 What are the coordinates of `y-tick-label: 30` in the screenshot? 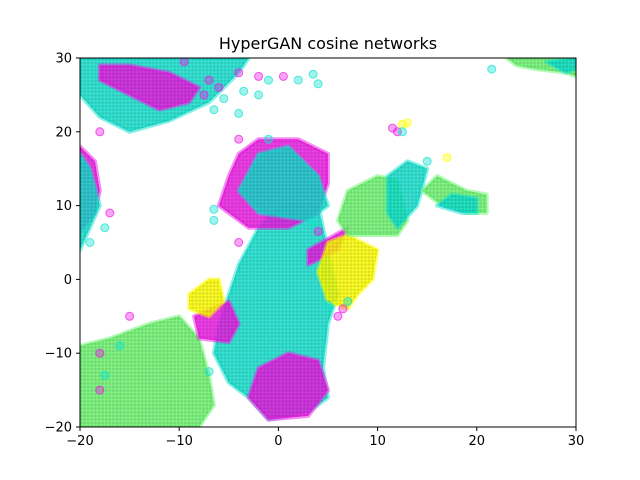 It's located at (63, 59).